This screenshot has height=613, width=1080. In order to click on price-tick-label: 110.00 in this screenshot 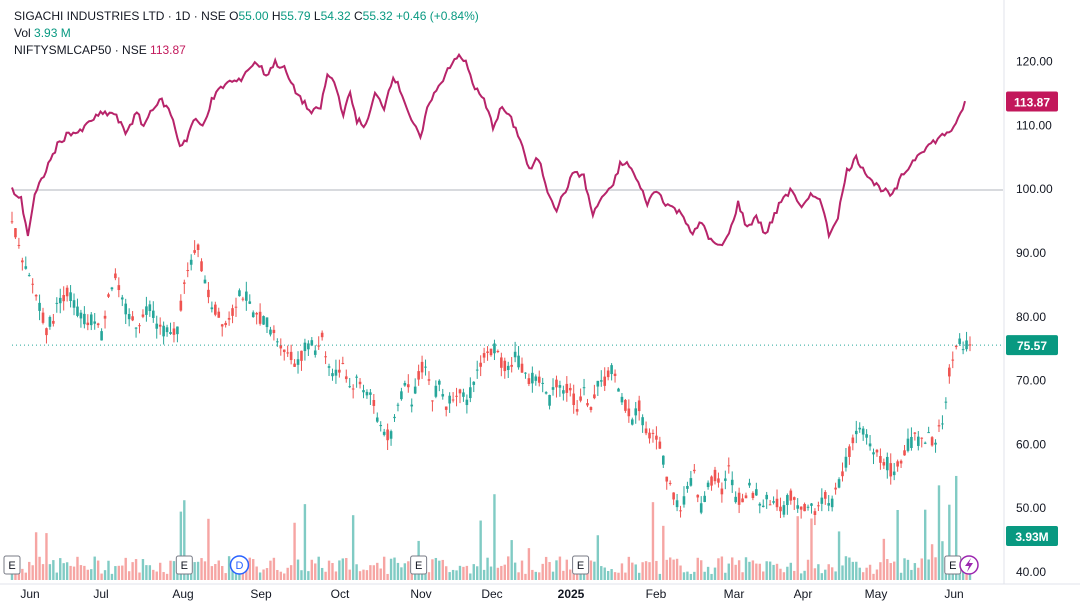, I will do `click(1034, 125)`.